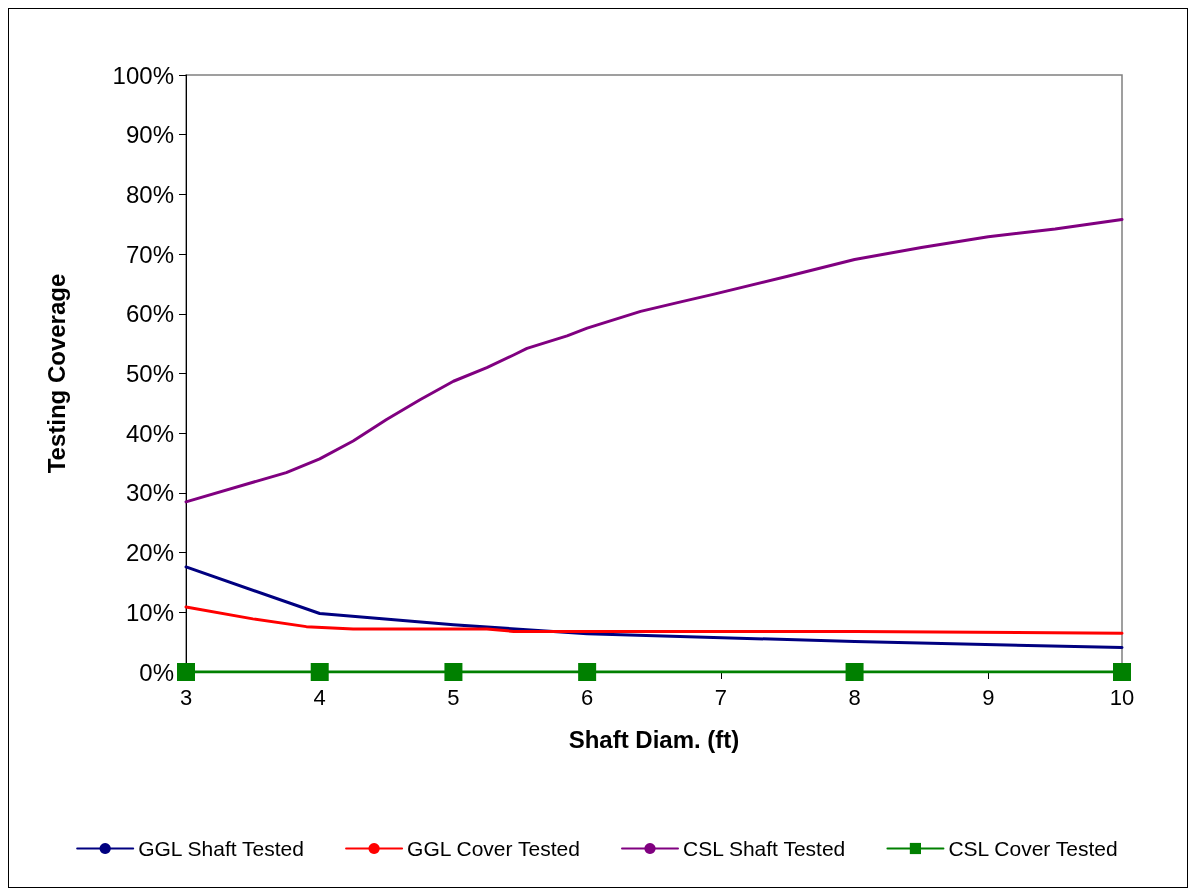 Image resolution: width=1196 pixels, height=896 pixels. I want to click on y-tick-label: 100%, so click(143, 75).